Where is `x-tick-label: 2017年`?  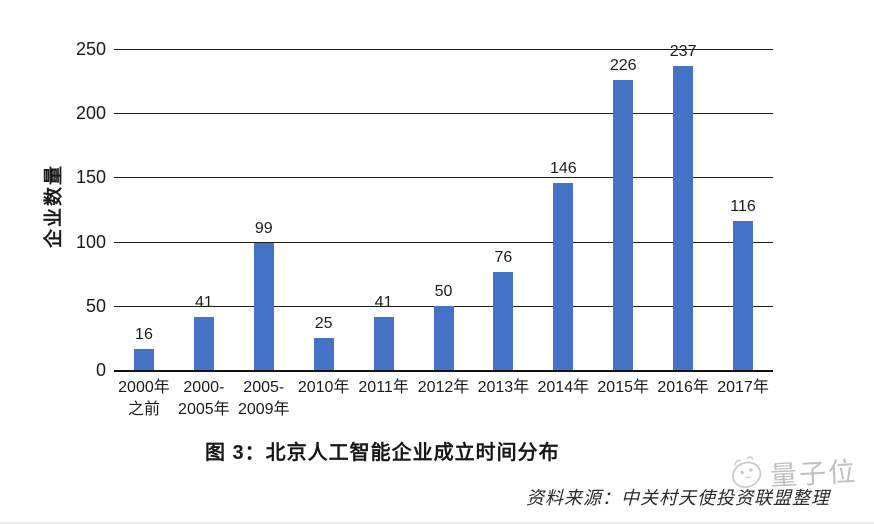
x-tick-label: 2017年 is located at coordinates (743, 387).